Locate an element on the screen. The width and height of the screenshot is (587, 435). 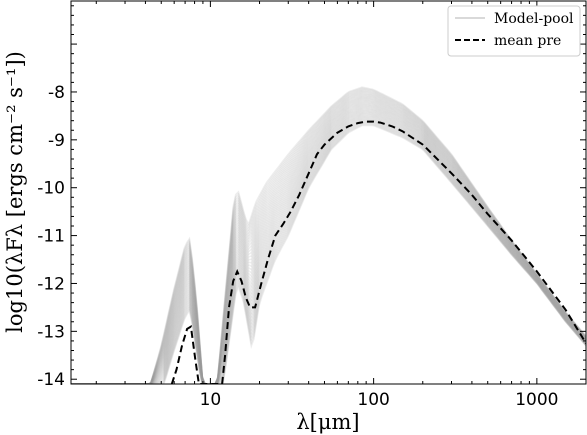
x-tick-label: 1000 is located at coordinates (536, 400).